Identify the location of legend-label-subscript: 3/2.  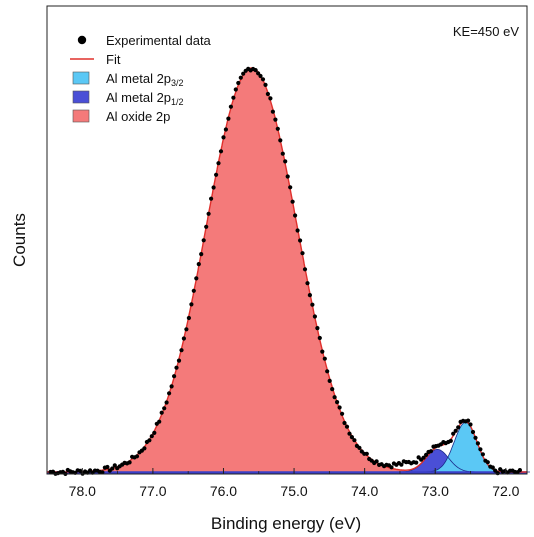
(177, 83).